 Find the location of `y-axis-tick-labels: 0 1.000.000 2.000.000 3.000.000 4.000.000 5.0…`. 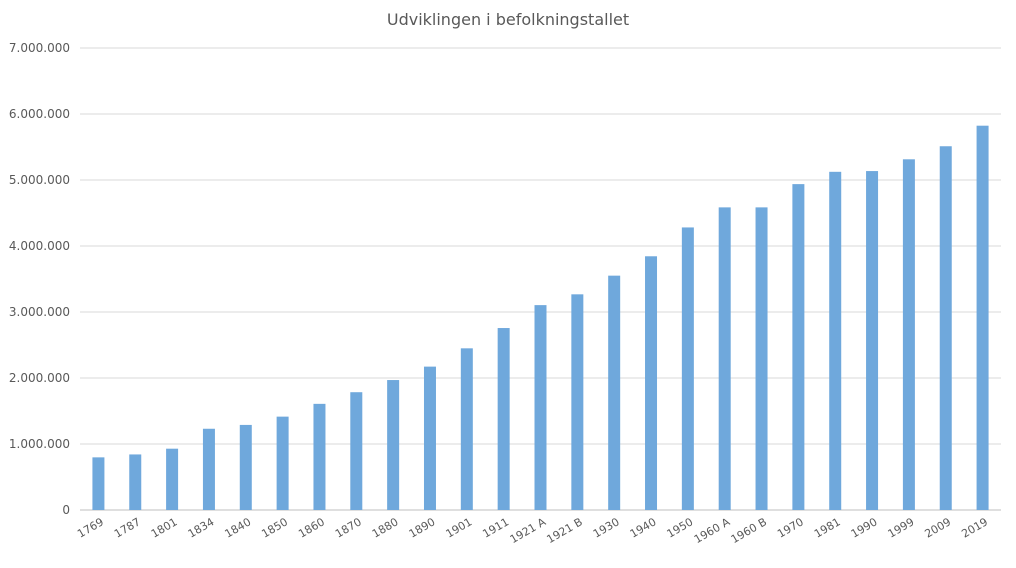

y-axis-tick-labels: 0 1.000.000 2.000.000 3.000.000 4.000.000 5.0… is located at coordinates (39, 279).